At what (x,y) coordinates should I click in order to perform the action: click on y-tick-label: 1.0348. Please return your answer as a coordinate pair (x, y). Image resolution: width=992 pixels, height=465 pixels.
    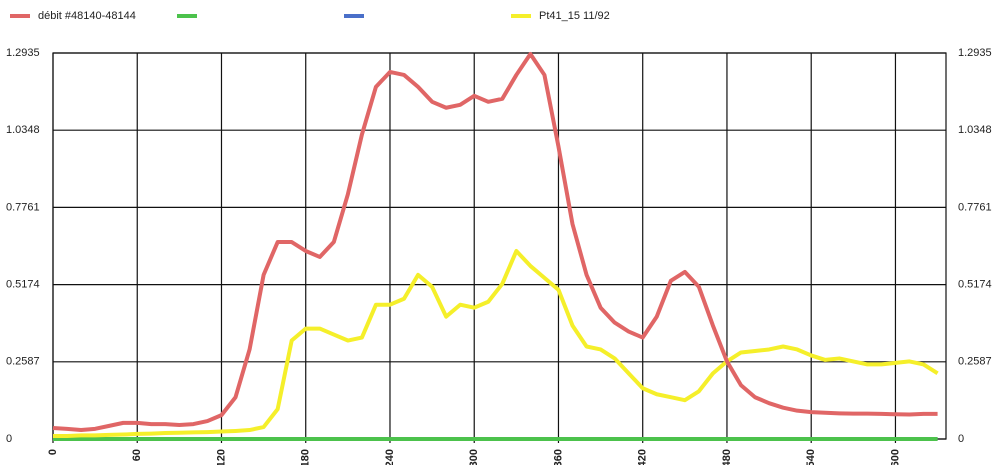
    Looking at the image, I should click on (23, 130).